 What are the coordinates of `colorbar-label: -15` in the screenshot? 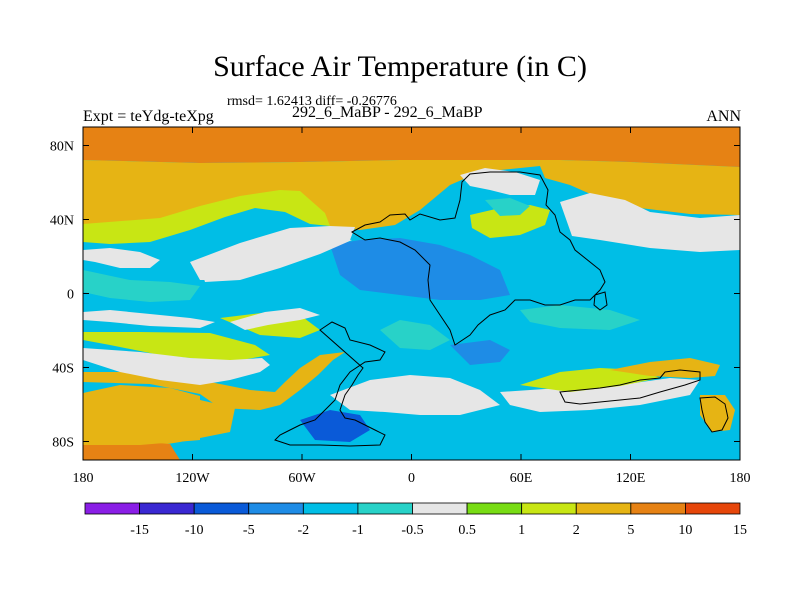 It's located at (139, 530).